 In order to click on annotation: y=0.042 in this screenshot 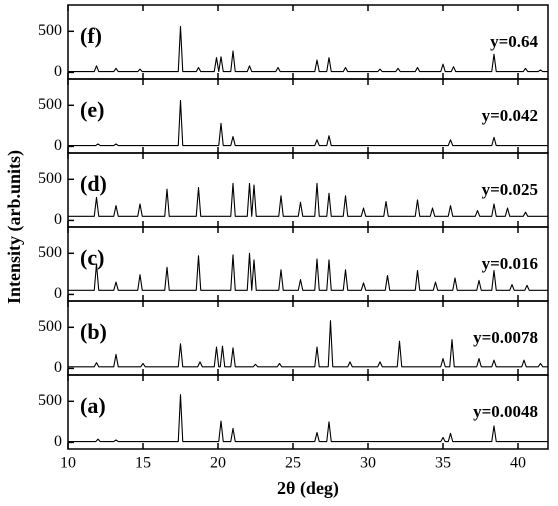, I will do `click(510, 115)`.